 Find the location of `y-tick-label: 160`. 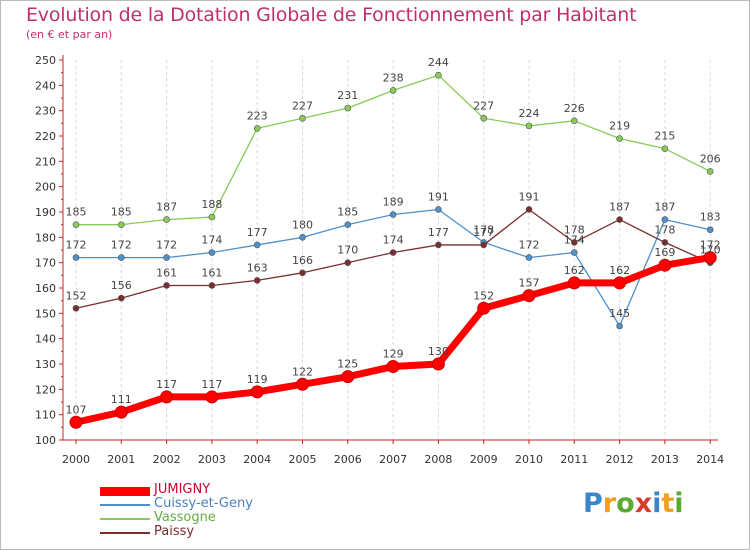

y-tick-label: 160 is located at coordinates (45, 288).